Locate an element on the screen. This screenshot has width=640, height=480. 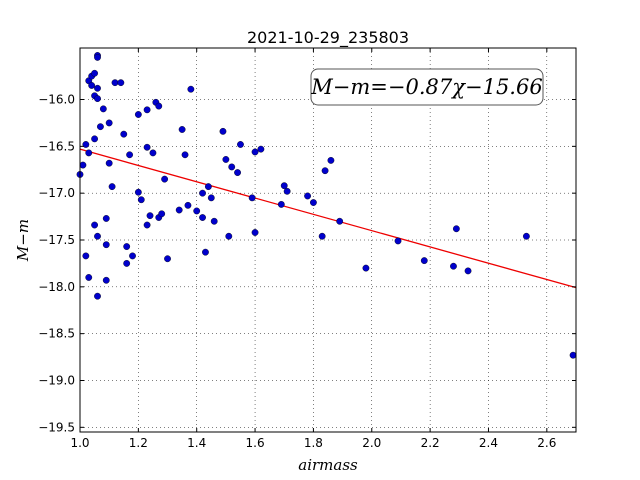
y-axis-label: M−m is located at coordinates (23, 240).